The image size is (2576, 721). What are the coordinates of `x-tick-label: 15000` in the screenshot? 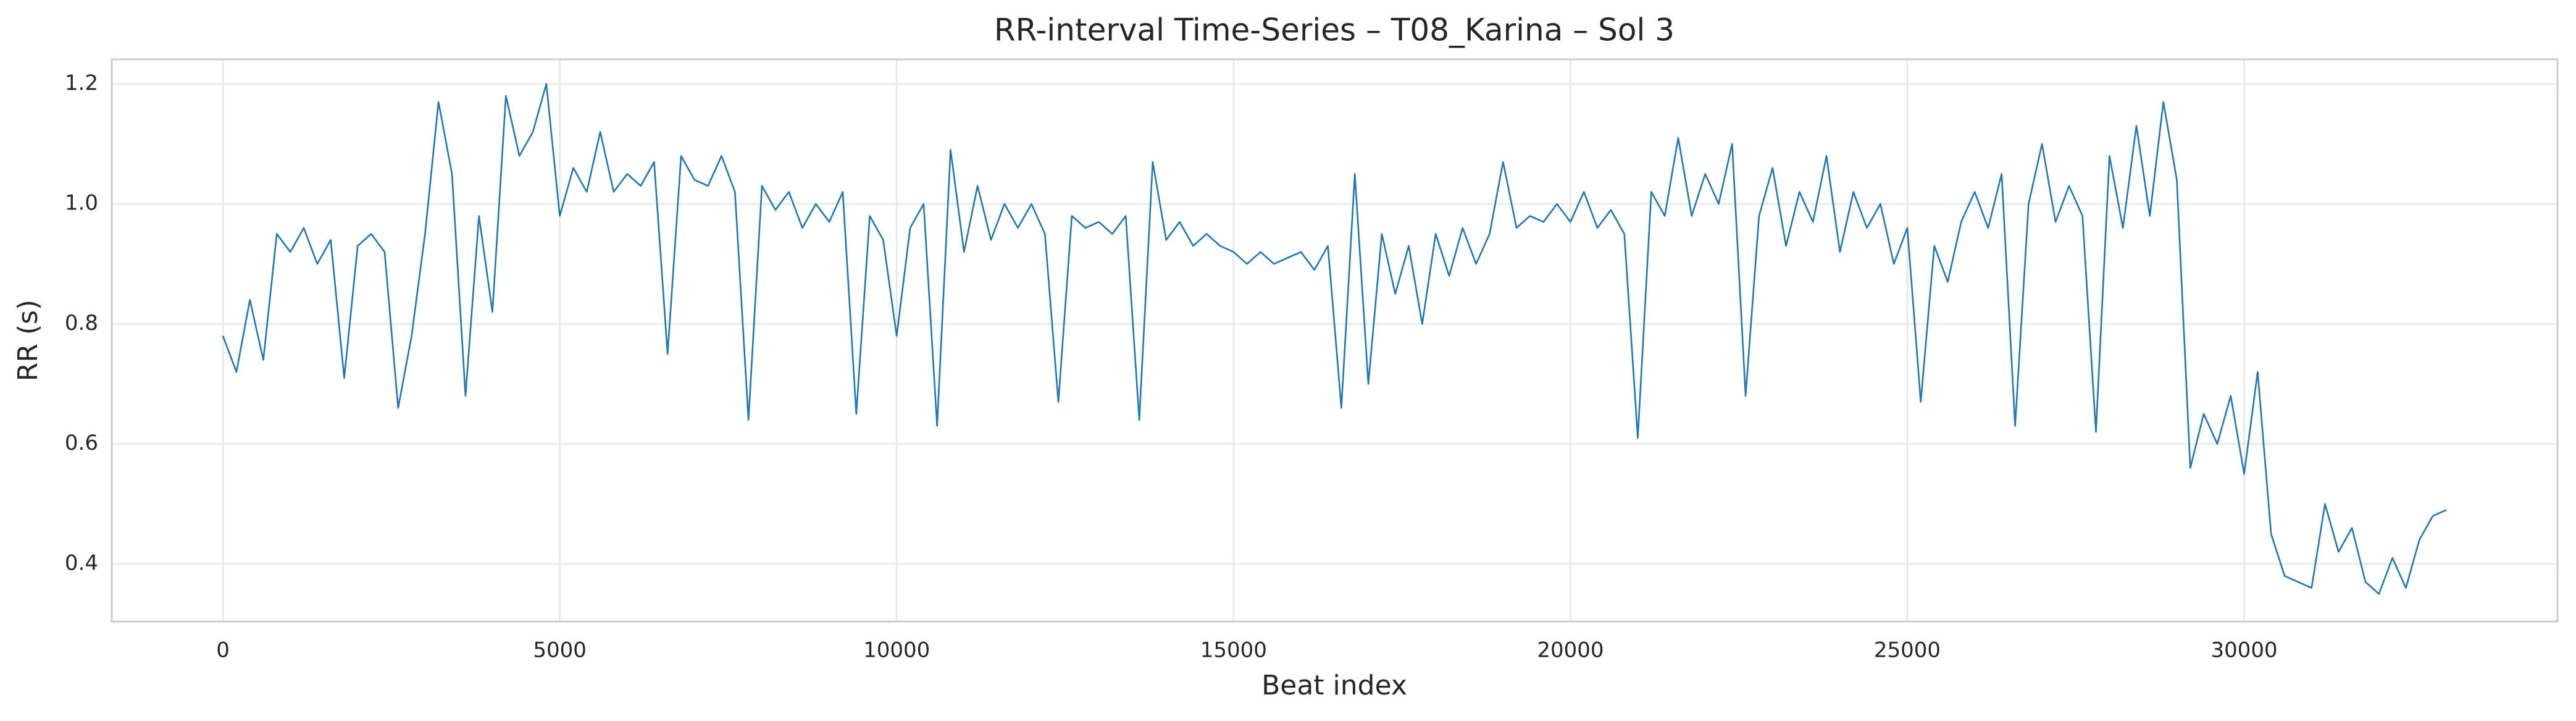 It's located at (1233, 650).